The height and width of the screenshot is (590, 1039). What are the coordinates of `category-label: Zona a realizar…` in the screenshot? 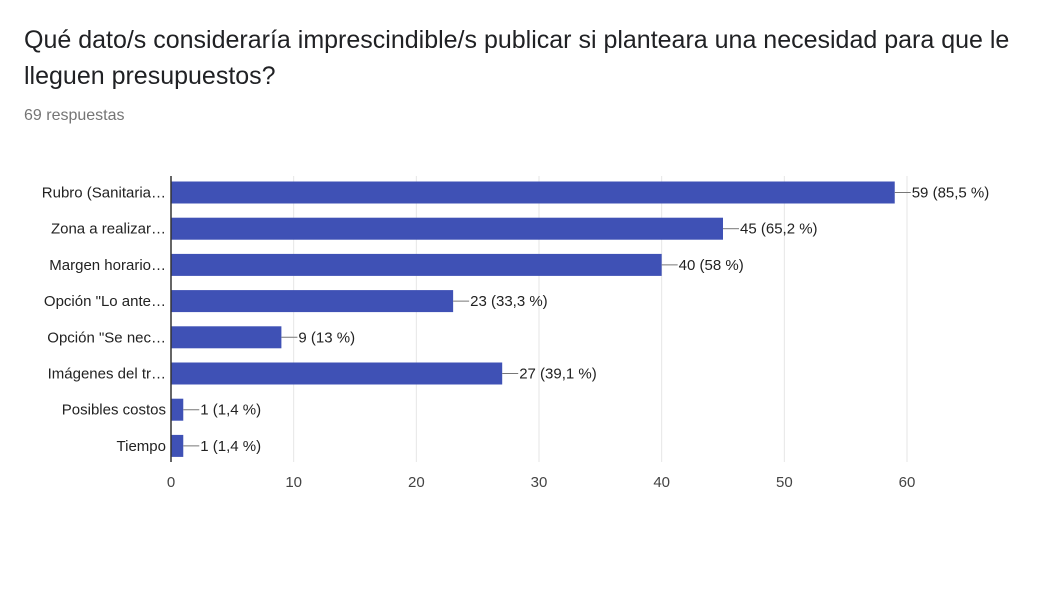 It's located at (108, 229).